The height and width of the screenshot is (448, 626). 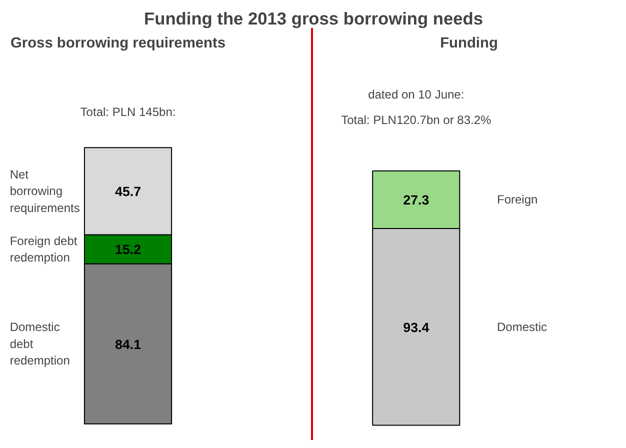 What do you see at coordinates (416, 327) in the screenshot?
I see `data-label: 93.4` at bounding box center [416, 327].